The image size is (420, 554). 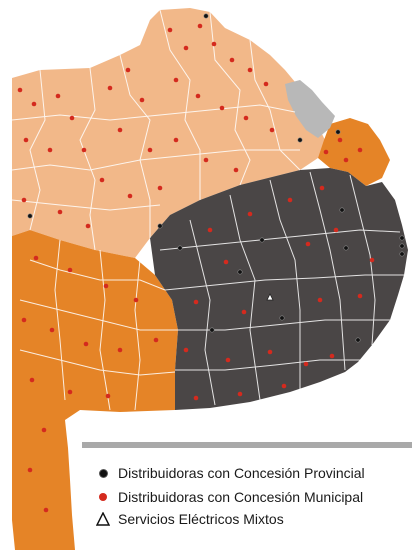 I want to click on mixed-service-triangle, so click(x=270, y=297).